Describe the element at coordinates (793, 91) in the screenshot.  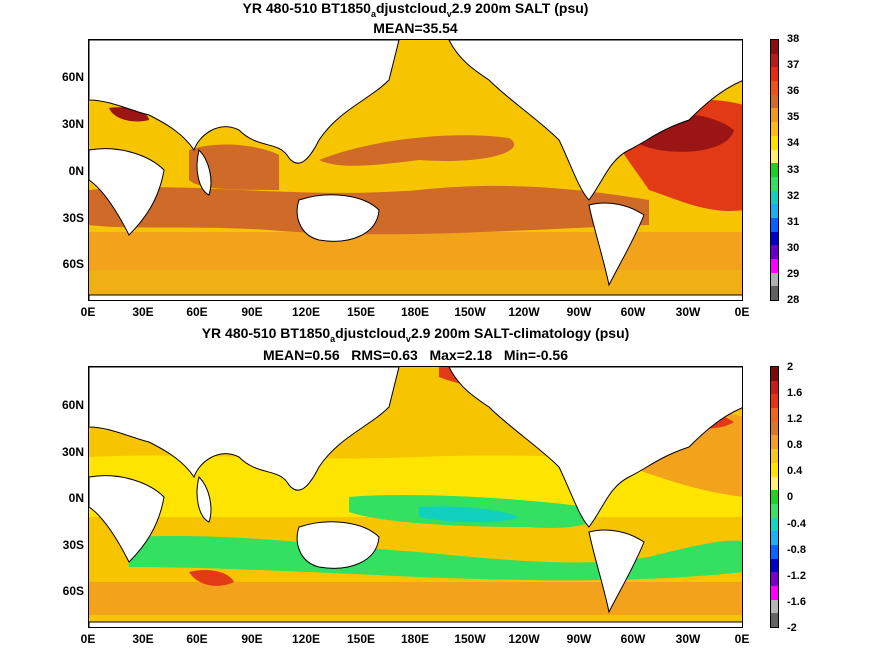
I see `colorbar-label: 36` at that location.